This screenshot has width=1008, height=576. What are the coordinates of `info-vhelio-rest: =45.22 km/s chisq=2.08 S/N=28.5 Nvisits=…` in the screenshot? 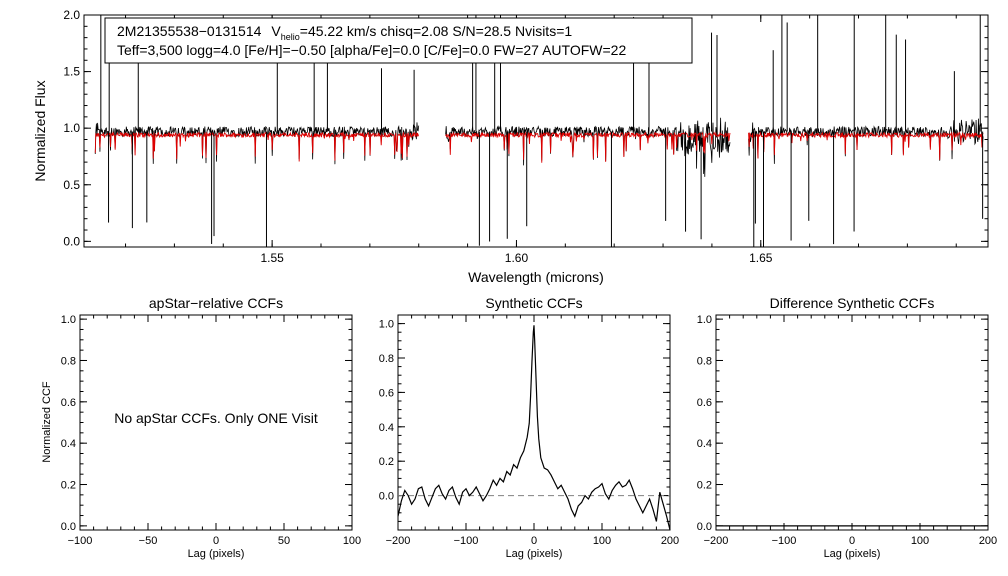 It's located at (436, 31).